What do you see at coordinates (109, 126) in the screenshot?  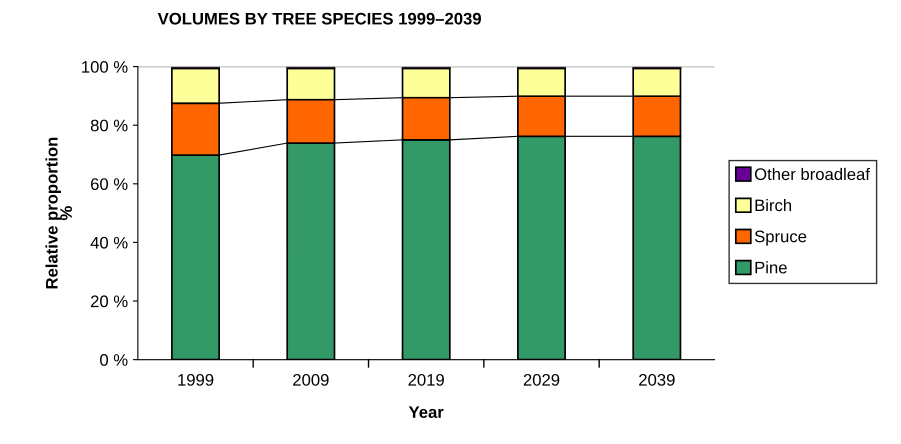 I see `y-tick-label: 80 %` at bounding box center [109, 126].